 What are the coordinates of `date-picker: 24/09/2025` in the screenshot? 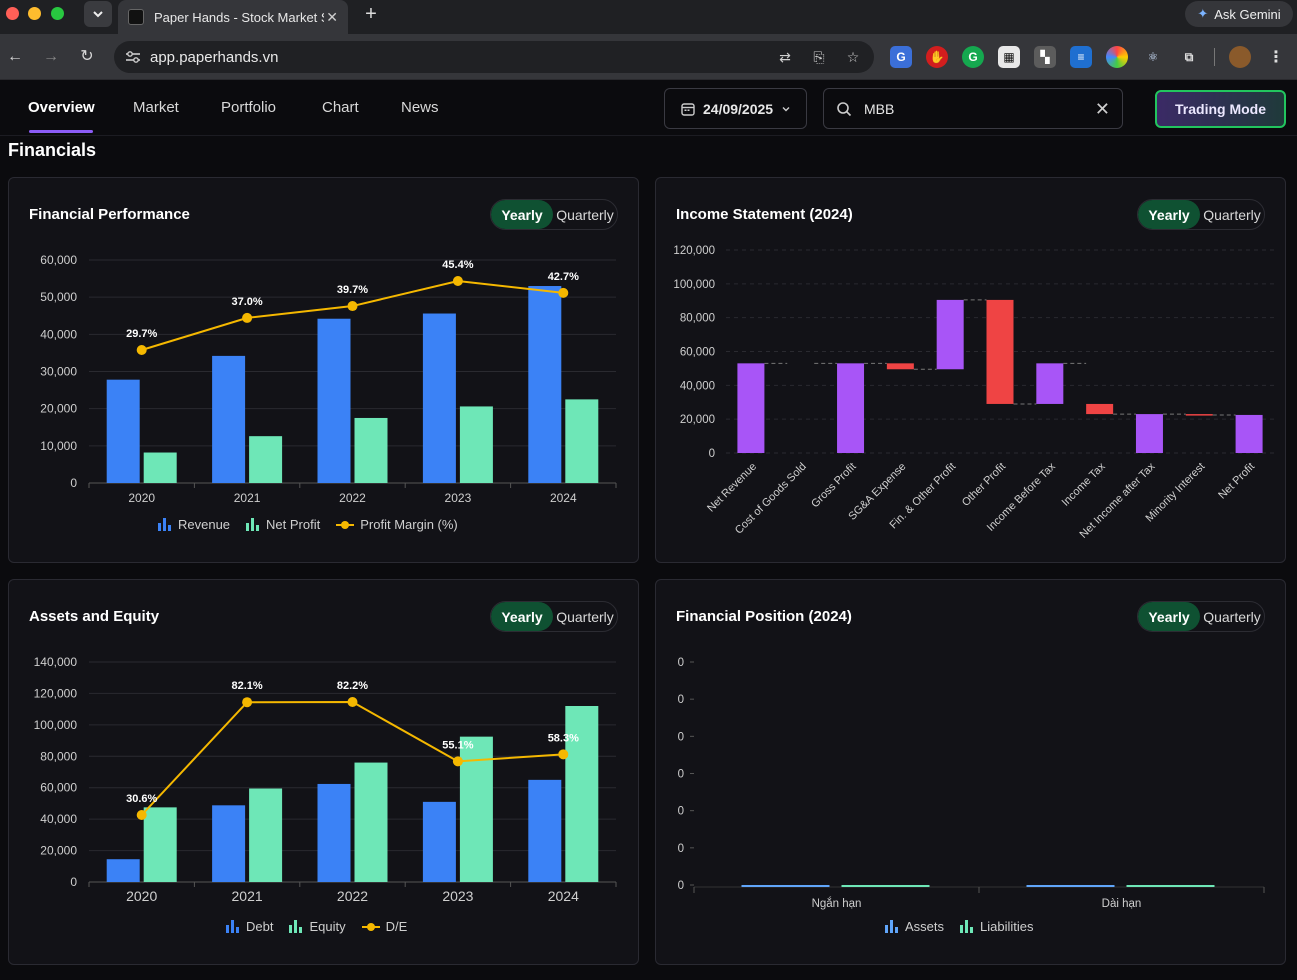 It's located at (735, 108).